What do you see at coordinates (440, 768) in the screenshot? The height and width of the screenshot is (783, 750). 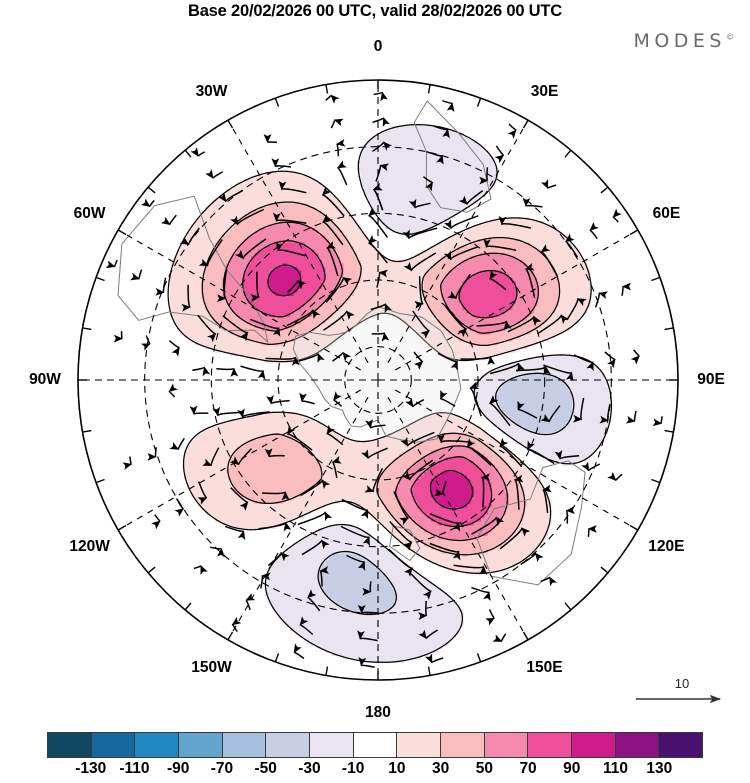 I see `colorbar-tick-label: 30` at bounding box center [440, 768].